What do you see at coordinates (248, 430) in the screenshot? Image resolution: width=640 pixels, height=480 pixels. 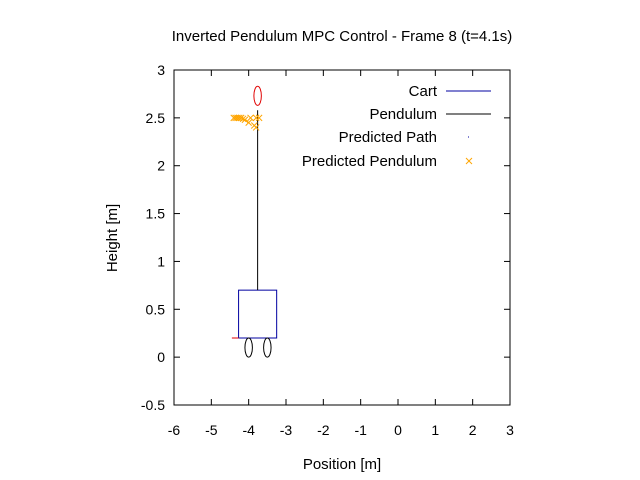 I see `x-tick-label: -4` at bounding box center [248, 430].